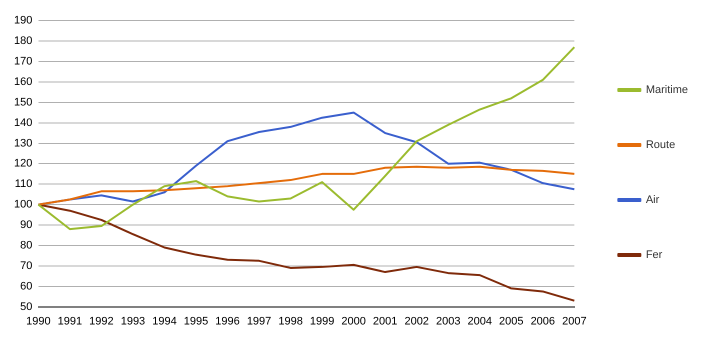 The width and height of the screenshot is (710, 339). What do you see at coordinates (227, 321) in the screenshot?
I see `x-tick-label: 1996` at bounding box center [227, 321].